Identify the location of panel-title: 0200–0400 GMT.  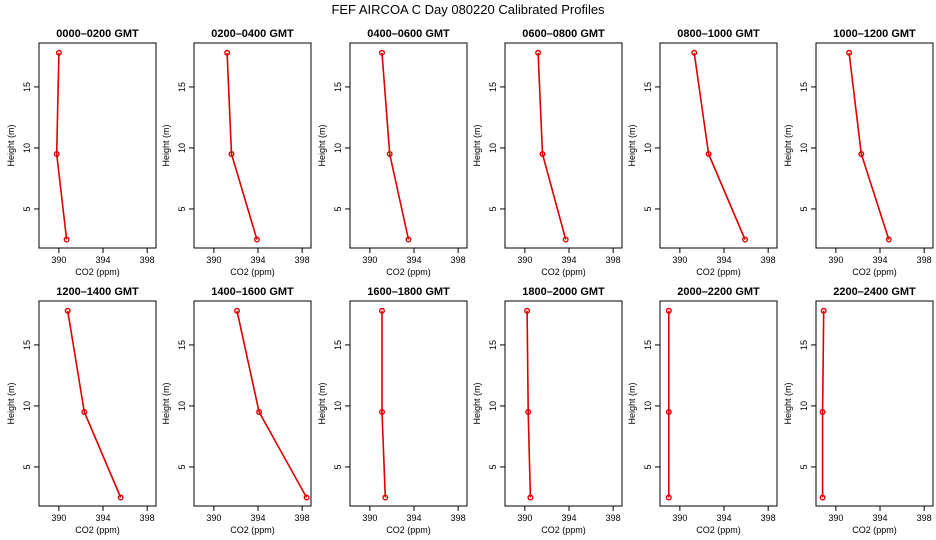
(252, 34).